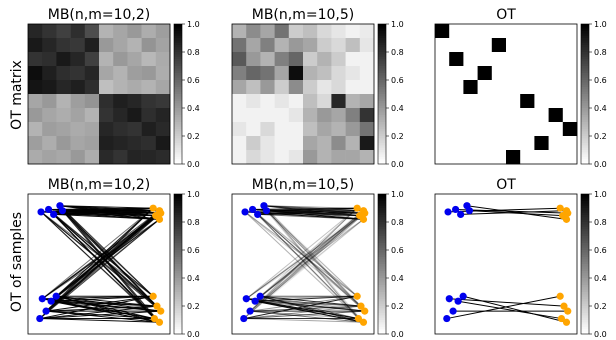 This screenshot has width=616, height=340. What do you see at coordinates (193, 136) in the screenshot?
I see `colorbar-tick-label: 0.2` at bounding box center [193, 136].